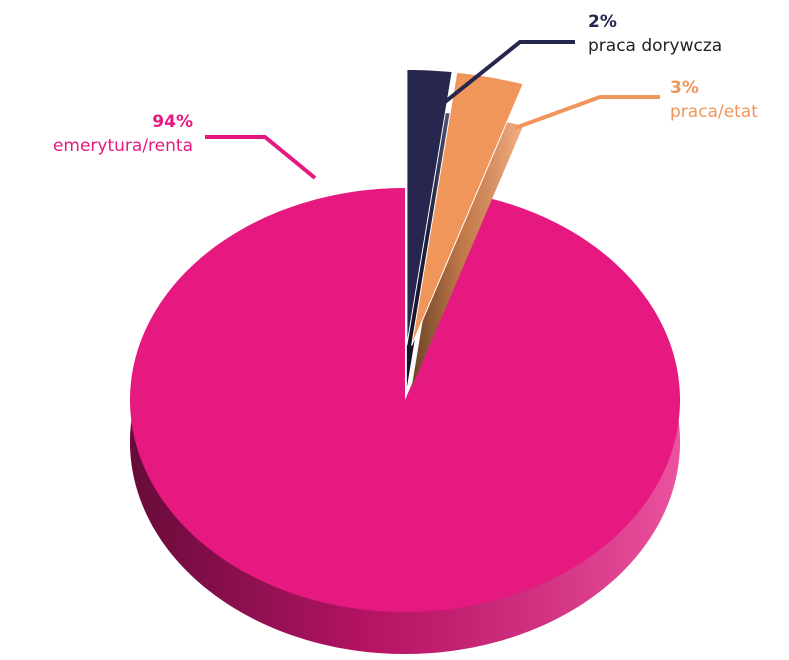 This screenshot has width=789, height=660. What do you see at coordinates (172, 122) in the screenshot?
I see `value-label: 94%` at bounding box center [172, 122].